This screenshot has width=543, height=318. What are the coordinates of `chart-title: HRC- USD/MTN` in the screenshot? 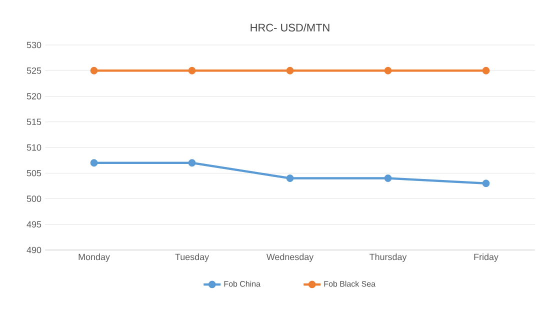 It's located at (290, 27).